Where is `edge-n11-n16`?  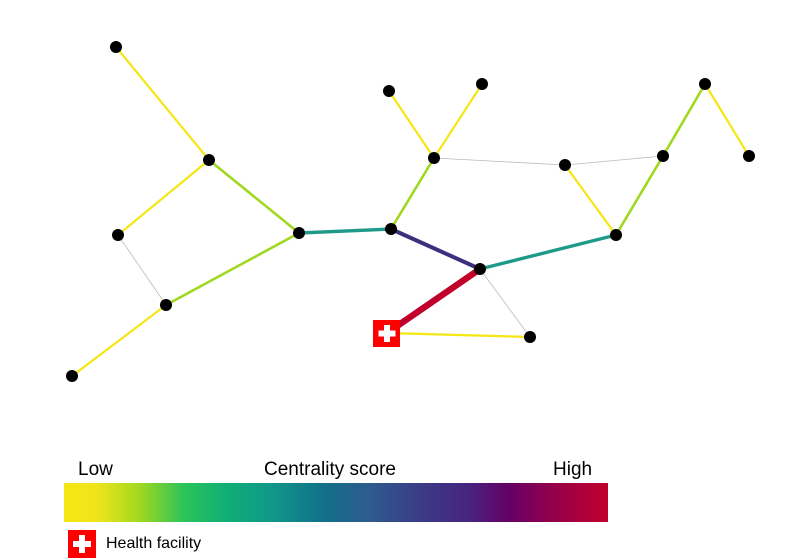 edge-n11-n16 is located at coordinates (548, 252).